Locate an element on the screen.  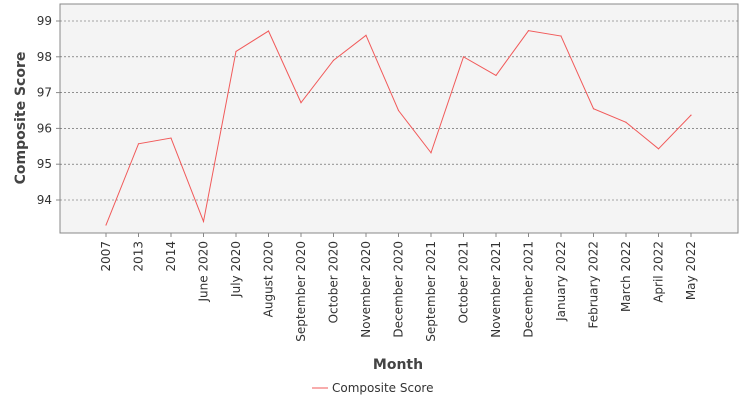
x-tick-label: November 2021 is located at coordinates (496, 289).